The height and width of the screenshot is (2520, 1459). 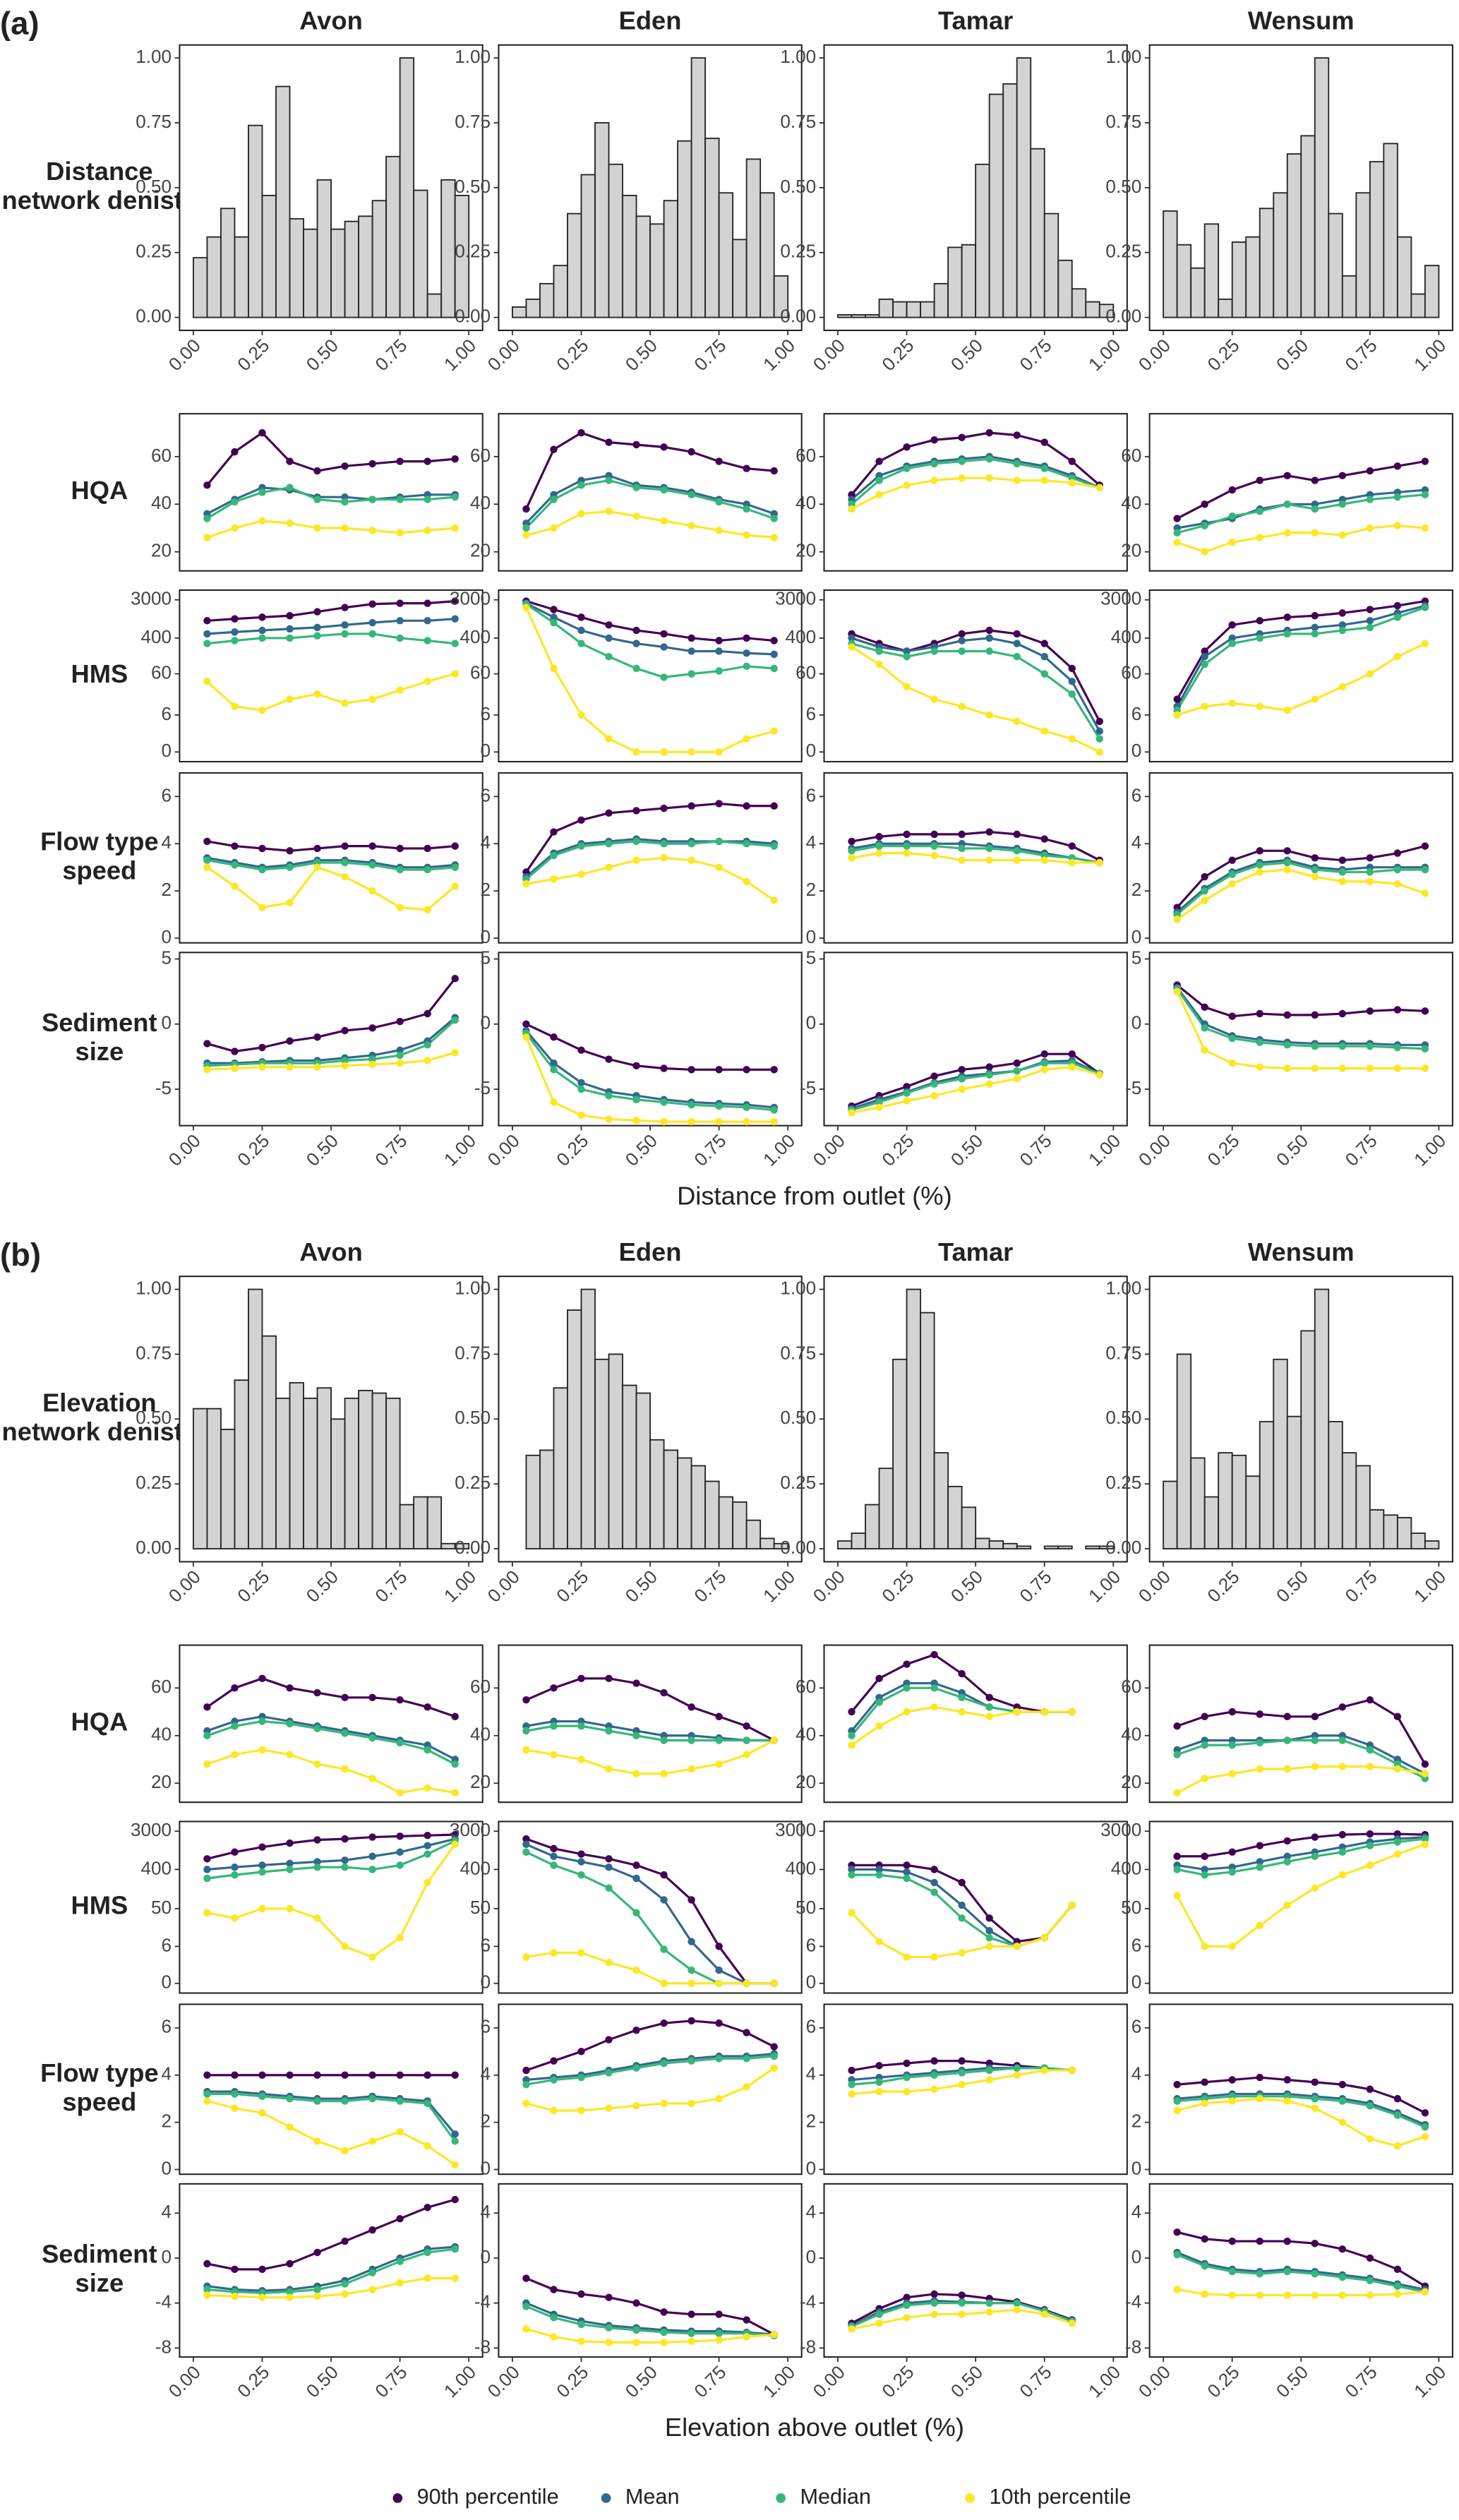 I want to click on x-tick-label: 0.00, so click(x=504, y=2381).